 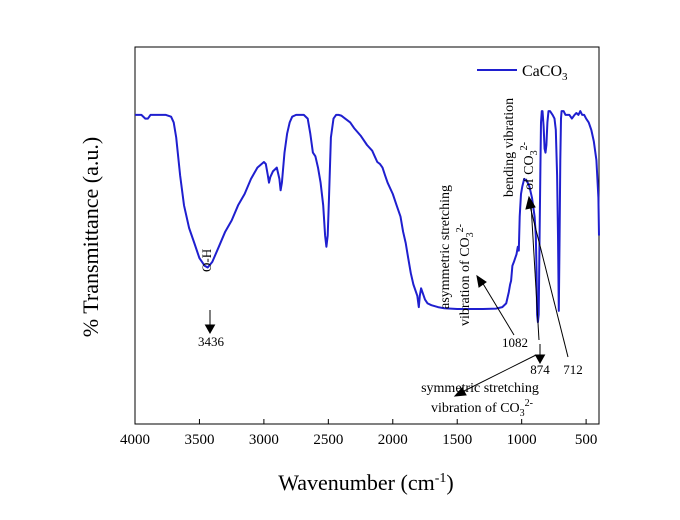 I want to click on legend: CaCO3, so click(x=522, y=73).